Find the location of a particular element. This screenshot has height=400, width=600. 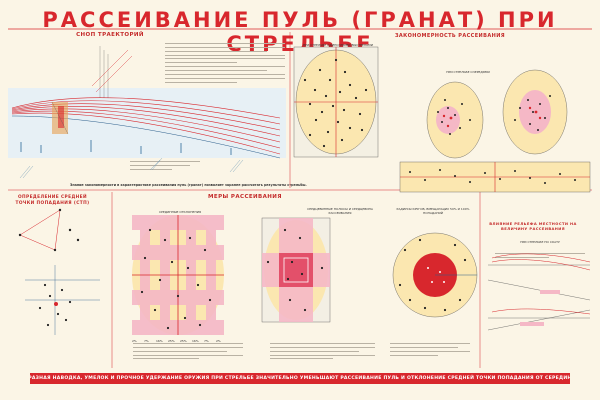

vertical-target-single-shots is located at coordinates (336, 102).